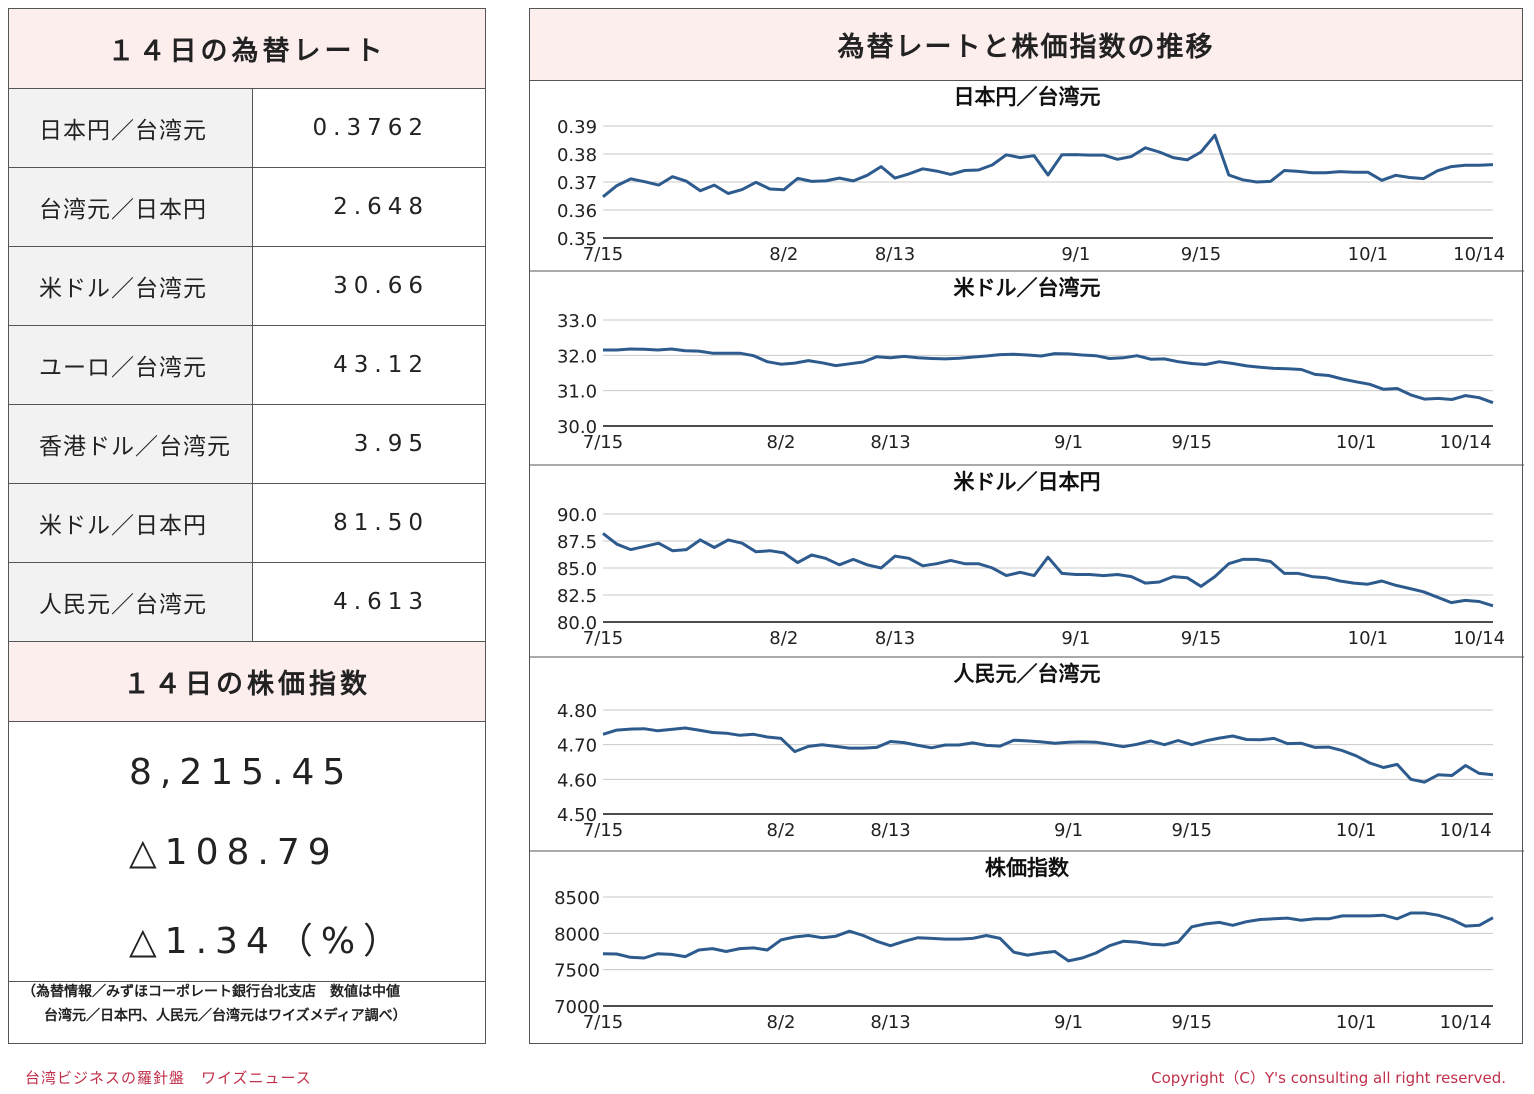 Image resolution: width=1534 pixels, height=1094 pixels. I want to click on footer-brand: 台湾ビジネスの羅針盤 ワイズニュース, so click(168, 1078).